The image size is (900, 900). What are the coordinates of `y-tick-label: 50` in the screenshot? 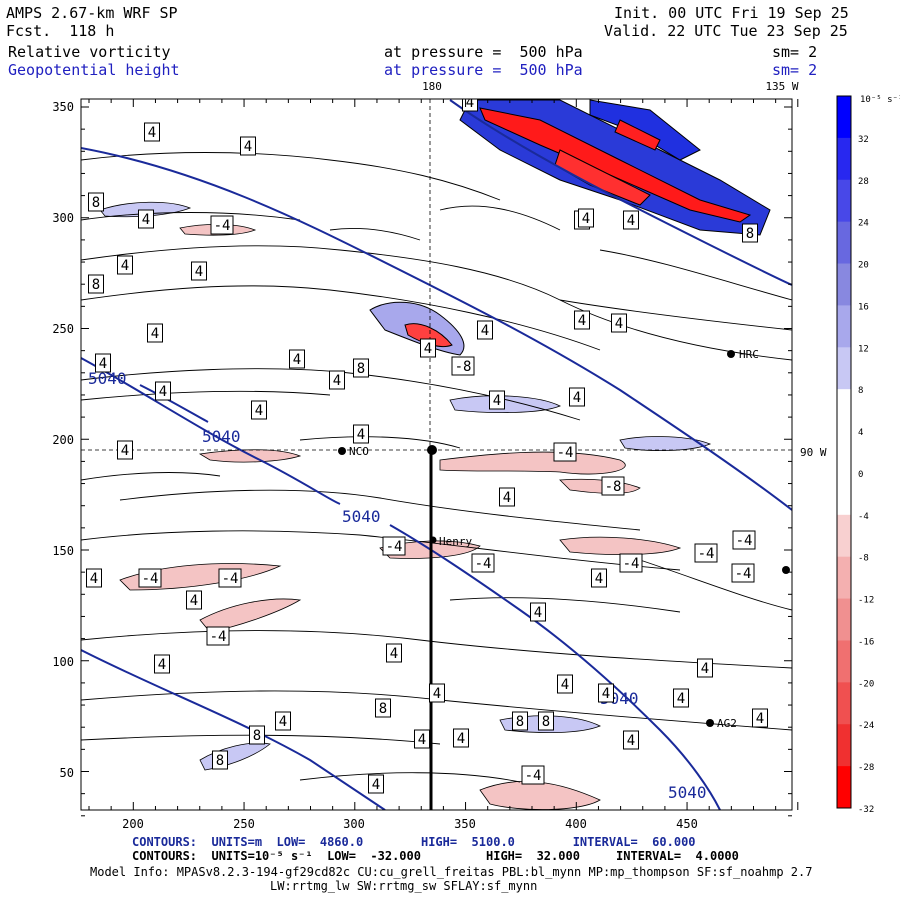 It's located at (67, 773).